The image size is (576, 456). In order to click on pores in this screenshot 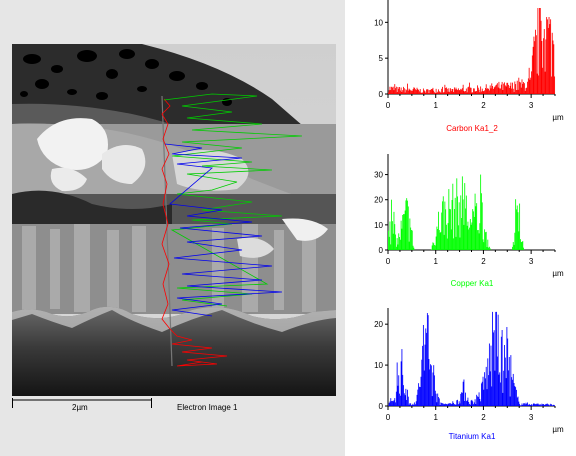, I will do `click(126, 77)`.